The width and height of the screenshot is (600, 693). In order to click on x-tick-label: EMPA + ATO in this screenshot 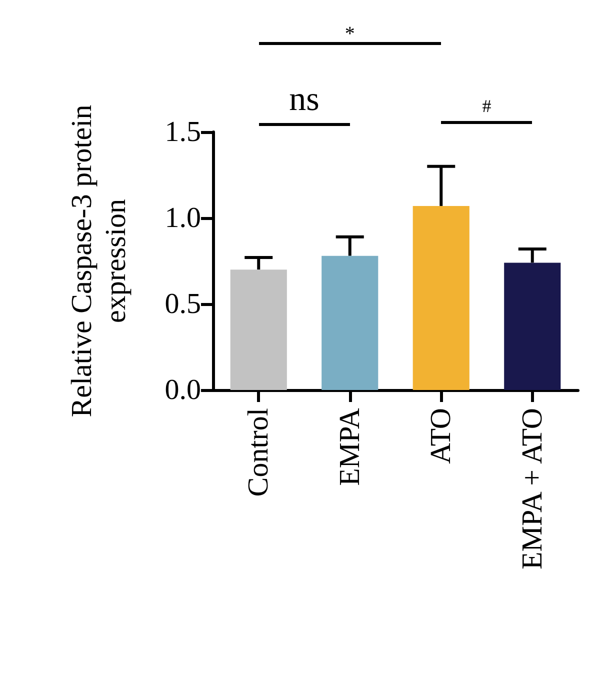, I will do `click(532, 489)`.